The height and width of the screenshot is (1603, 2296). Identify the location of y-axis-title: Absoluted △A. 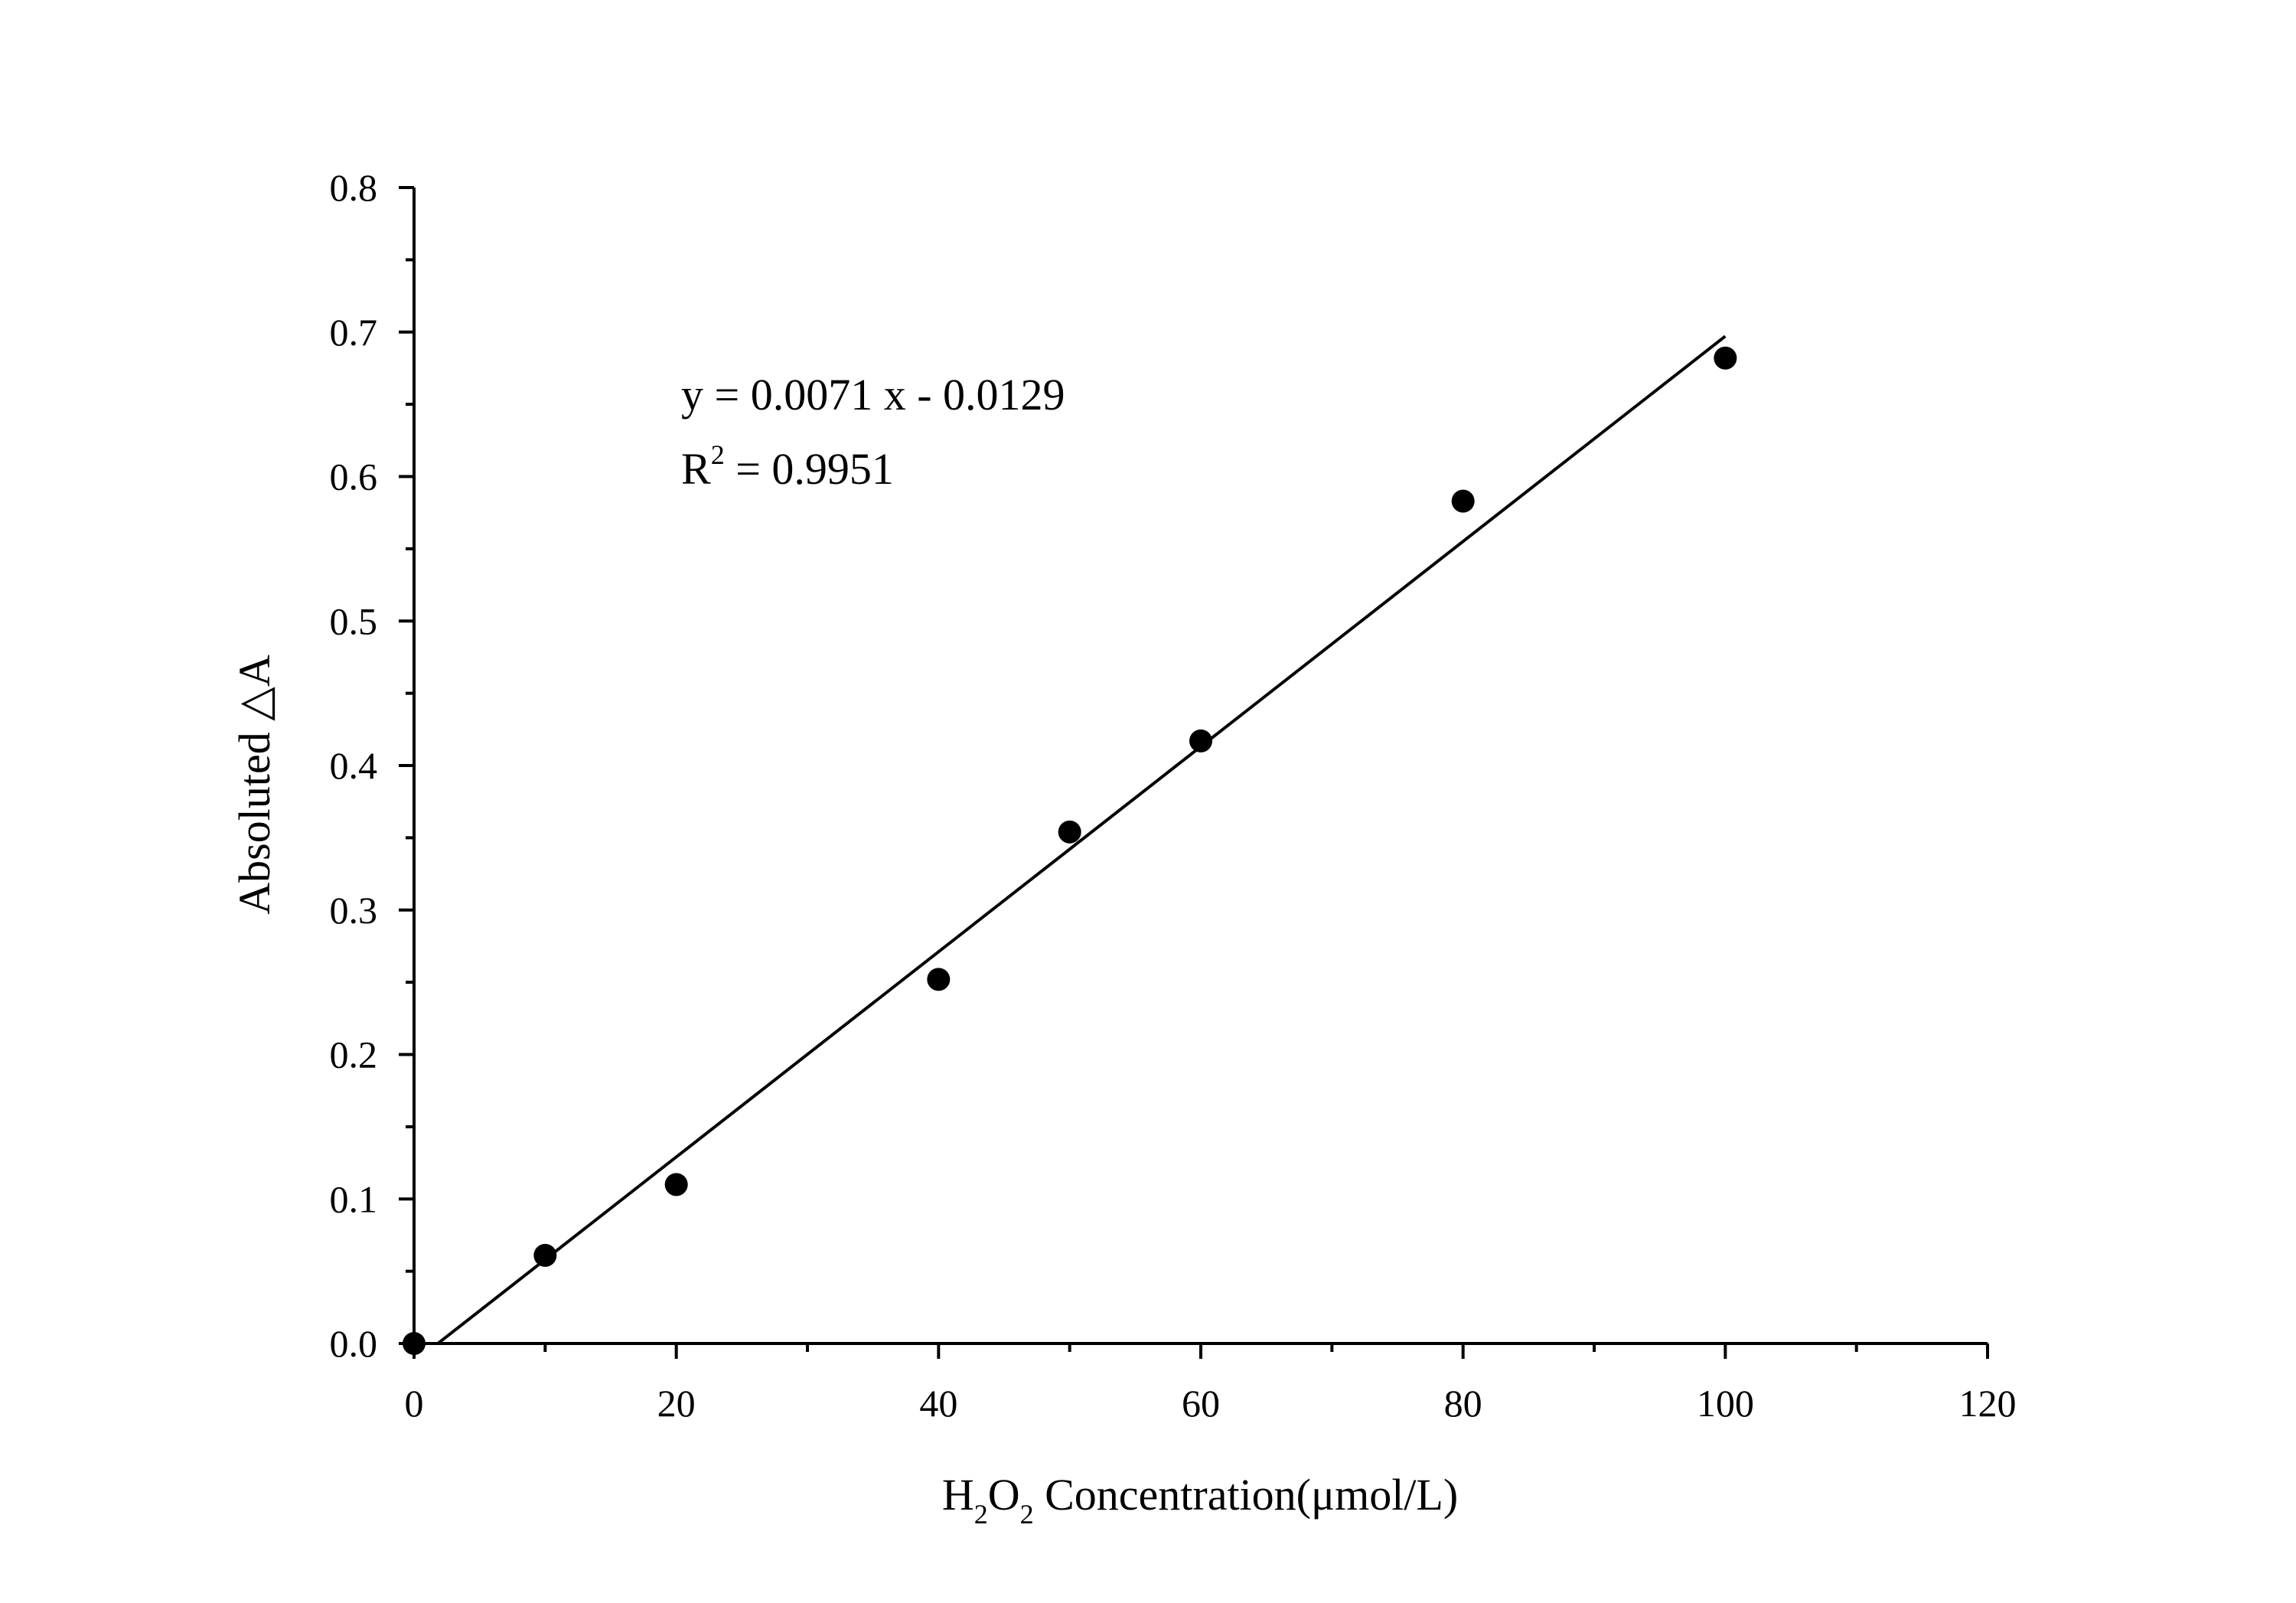
(254, 785).